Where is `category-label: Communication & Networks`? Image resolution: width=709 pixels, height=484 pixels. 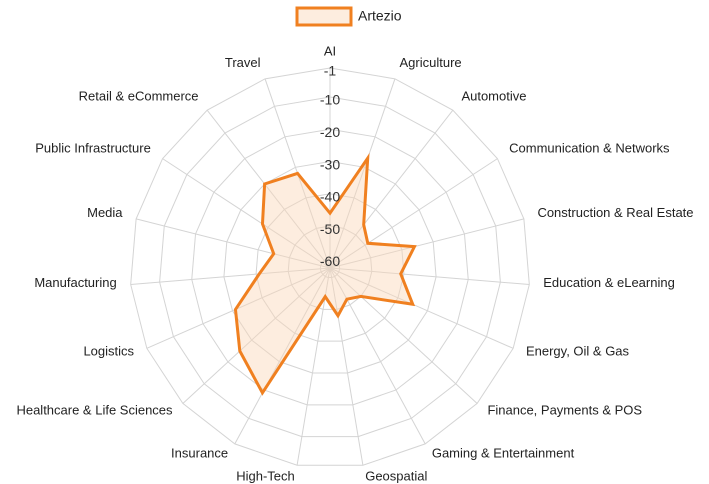 category-label: Communication & Networks is located at coordinates (589, 147).